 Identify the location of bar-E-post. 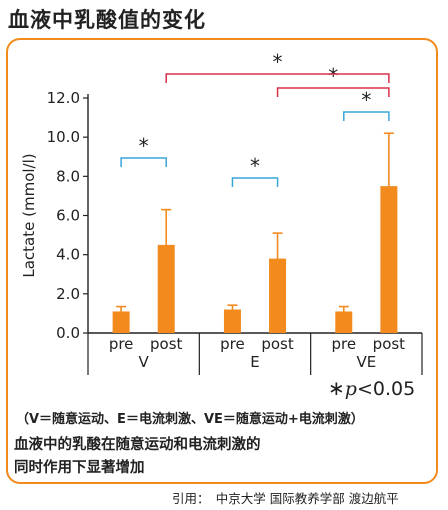
(278, 295).